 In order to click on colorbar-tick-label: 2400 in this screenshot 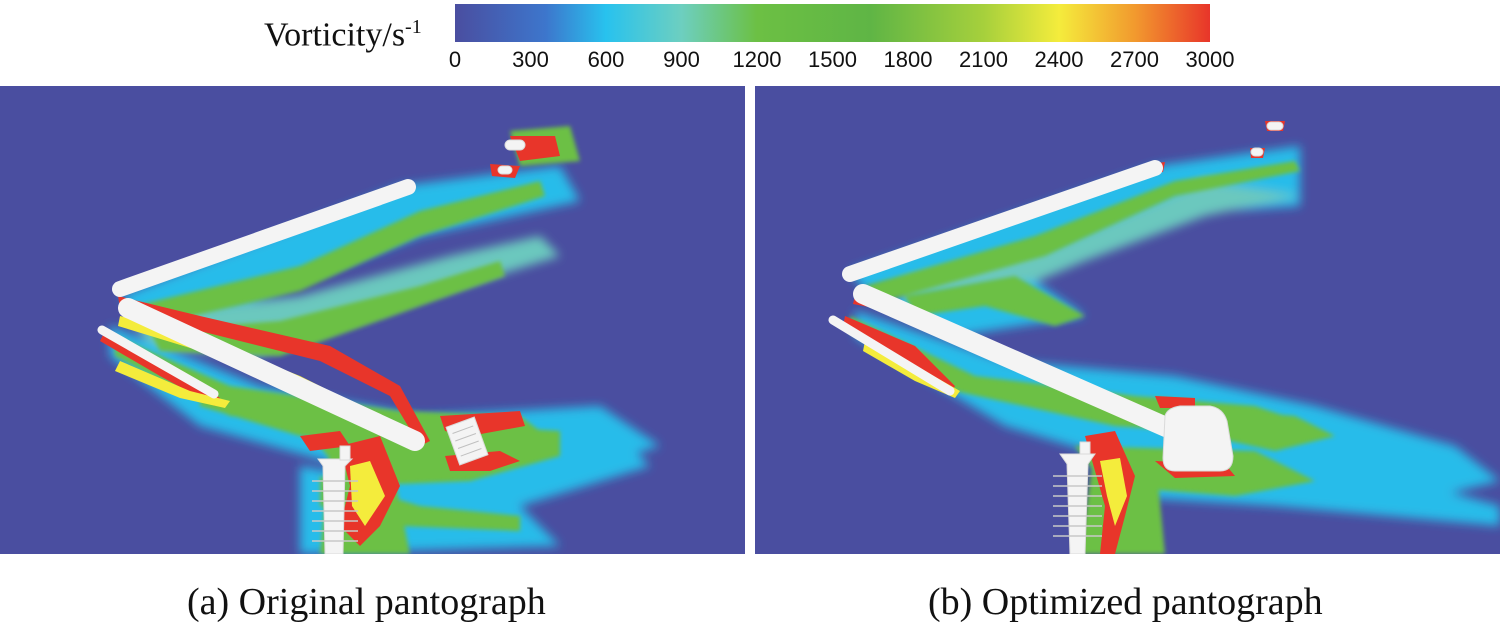, I will do `click(1059, 59)`.